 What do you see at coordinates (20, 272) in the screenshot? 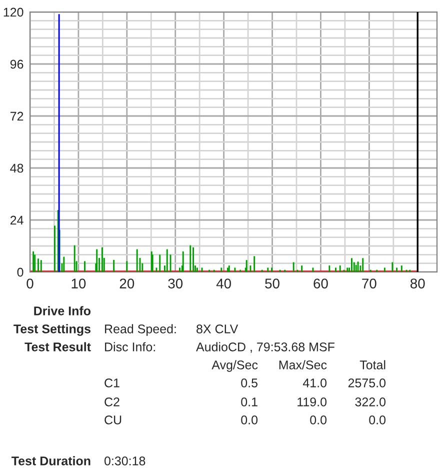
I see `y-tick-label: 0` at bounding box center [20, 272].